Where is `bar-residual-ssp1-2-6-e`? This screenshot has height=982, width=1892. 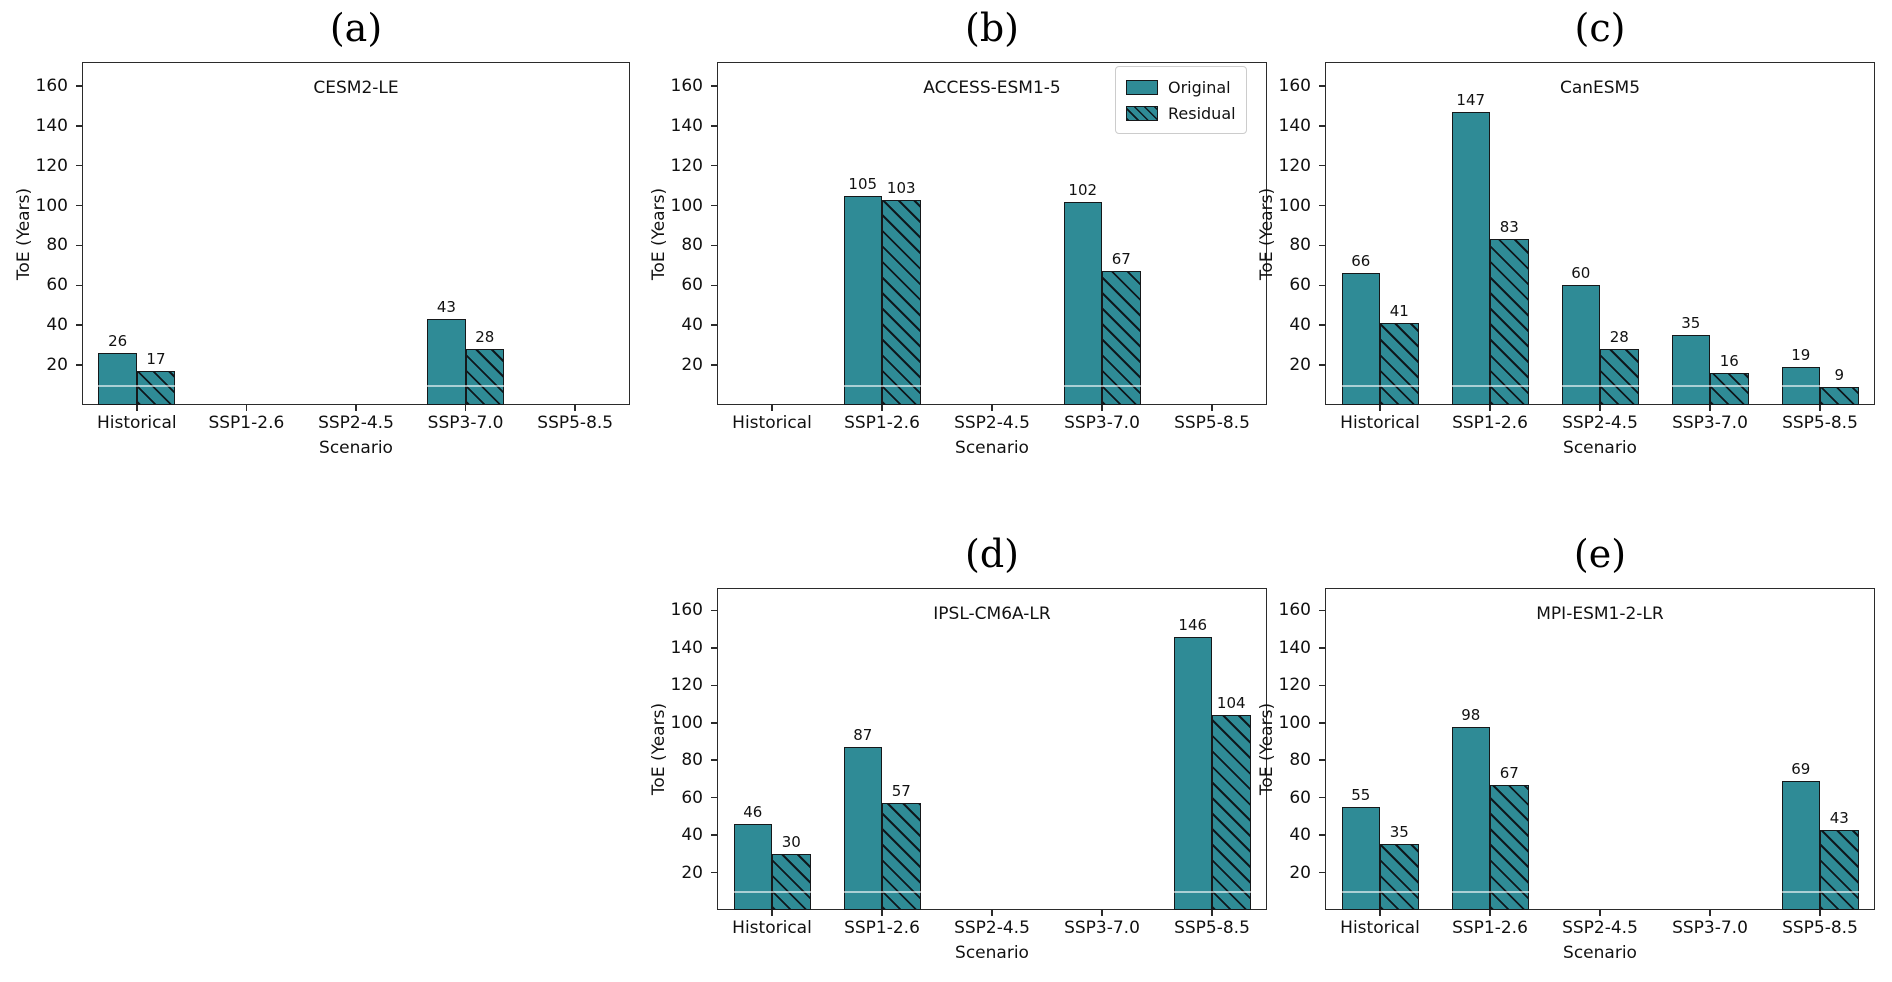 bar-residual-ssp1-2-6-e is located at coordinates (1509, 847).